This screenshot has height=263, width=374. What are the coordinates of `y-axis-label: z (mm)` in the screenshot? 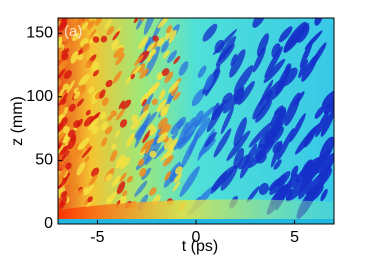 It's located at (17, 121).